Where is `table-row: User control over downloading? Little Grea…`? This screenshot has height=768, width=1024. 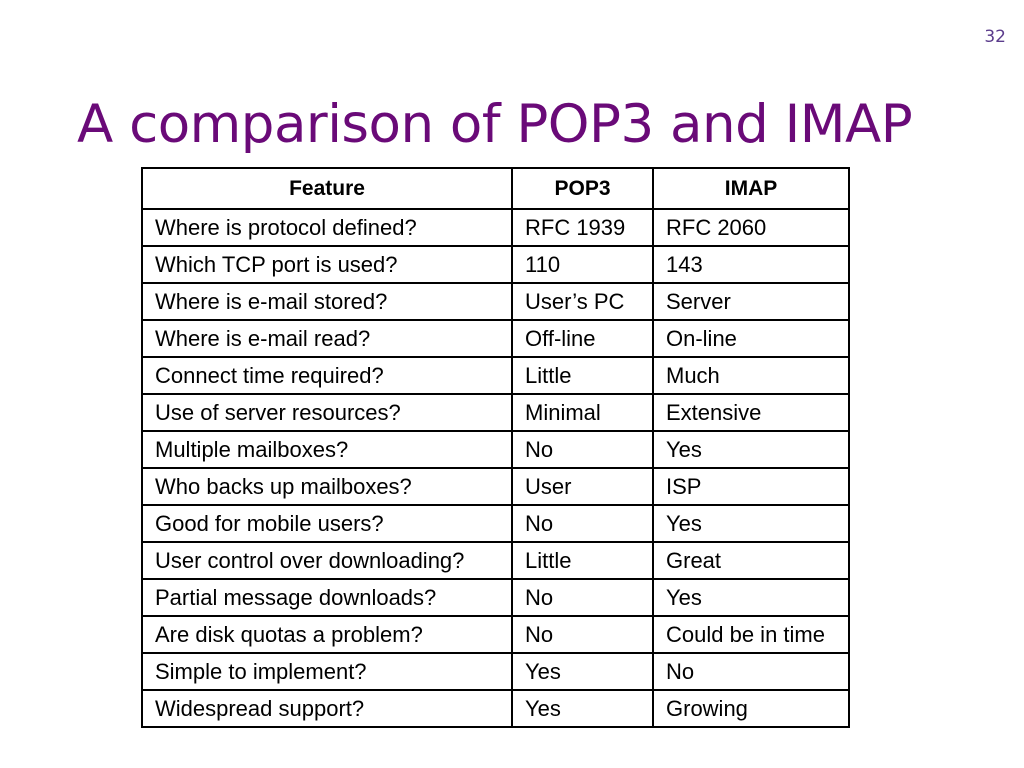
table-row: User control over downloading? Little Grea… is located at coordinates (495, 560).